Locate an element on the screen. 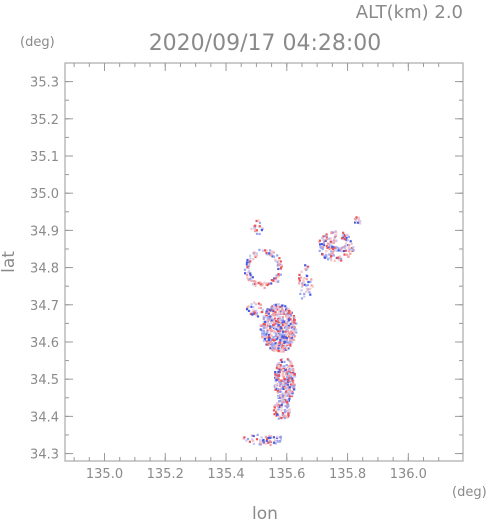 Image resolution: width=491 pixels, height=521 pixels. x-tick-label: 135.4 is located at coordinates (225, 474).